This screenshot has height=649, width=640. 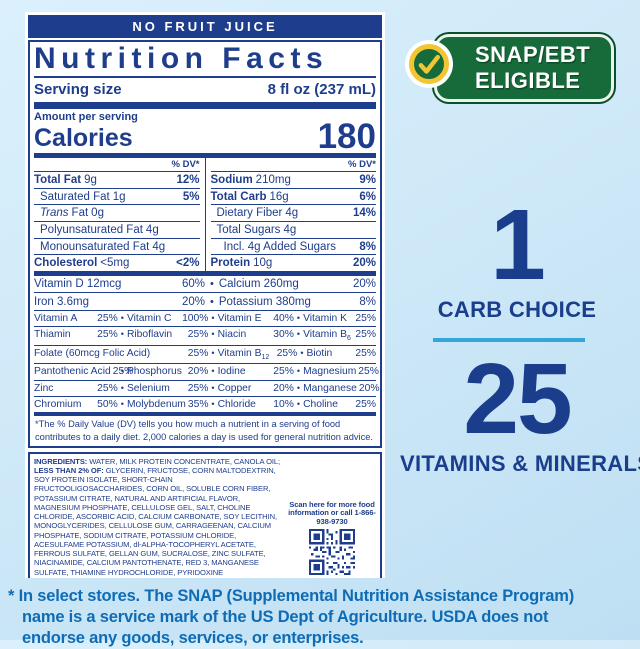 What do you see at coordinates (117, 246) in the screenshot?
I see `nutrient-row: Monounsaturated Fat 4g` at bounding box center [117, 246].